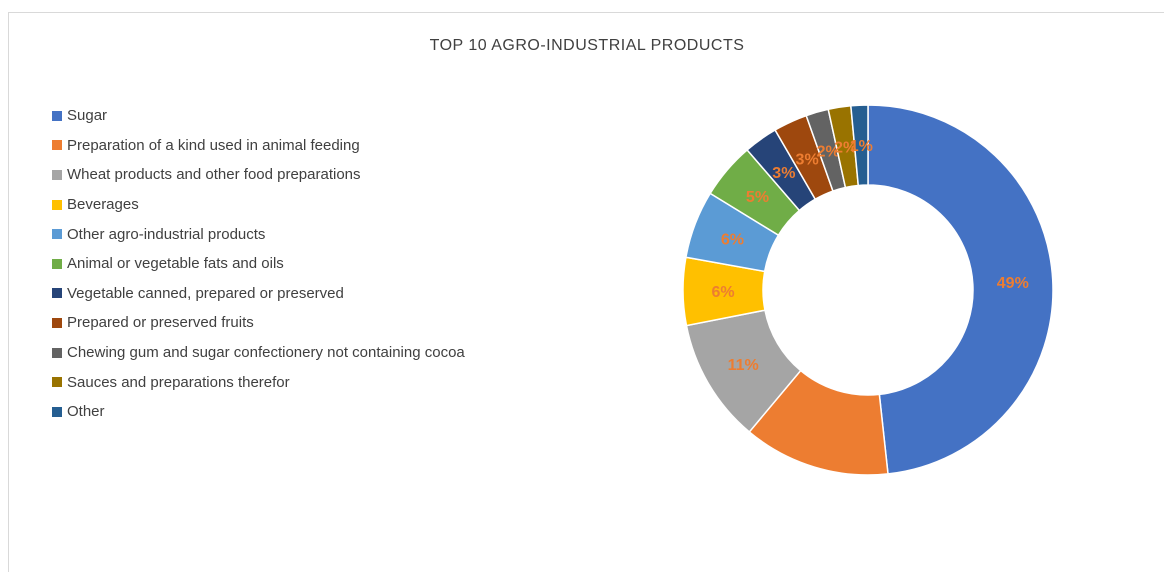  What do you see at coordinates (258, 323) in the screenshot?
I see `legend-item-preserved-fruits: Prepared or preserved fruits` at bounding box center [258, 323].